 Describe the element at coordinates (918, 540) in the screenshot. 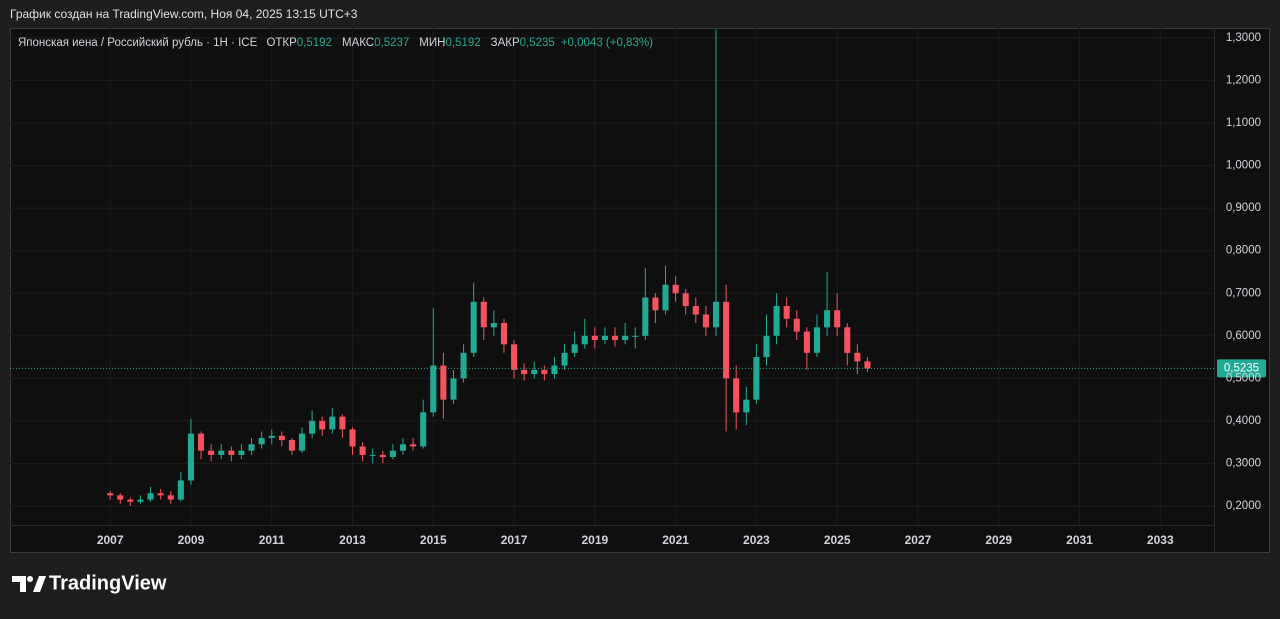

I see `x-tick-label: 2027` at that location.